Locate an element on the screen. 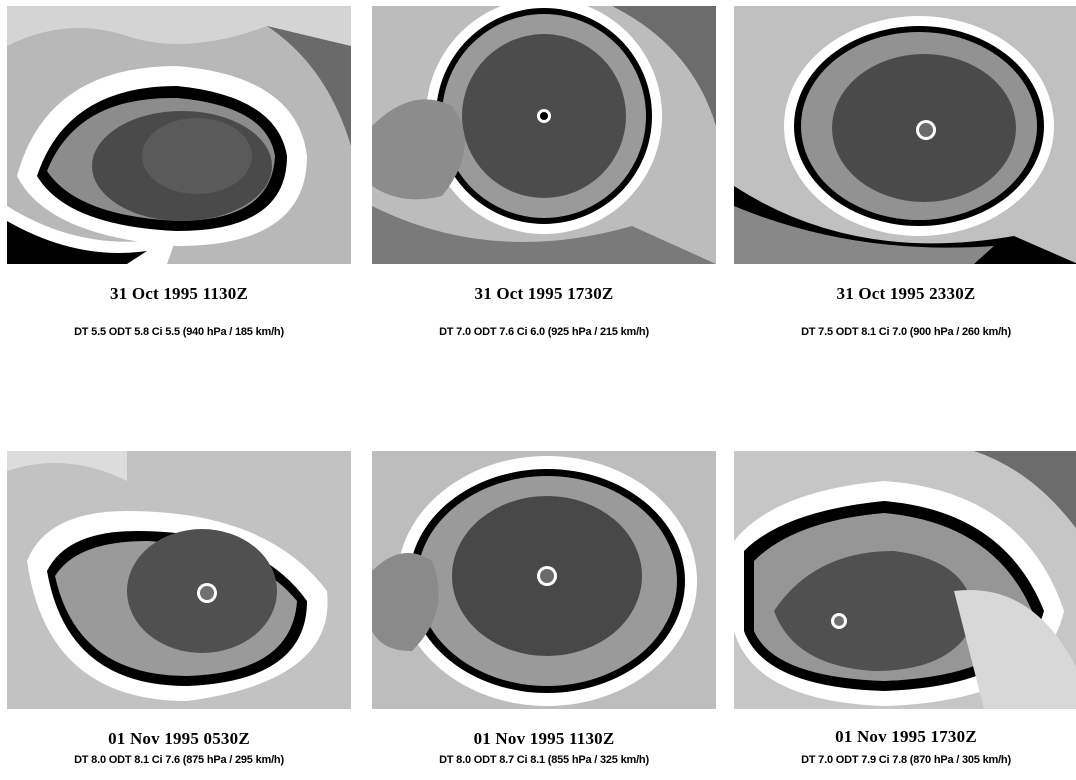  panel-date: 31 Oct 1995 1130Z is located at coordinates (179, 293).